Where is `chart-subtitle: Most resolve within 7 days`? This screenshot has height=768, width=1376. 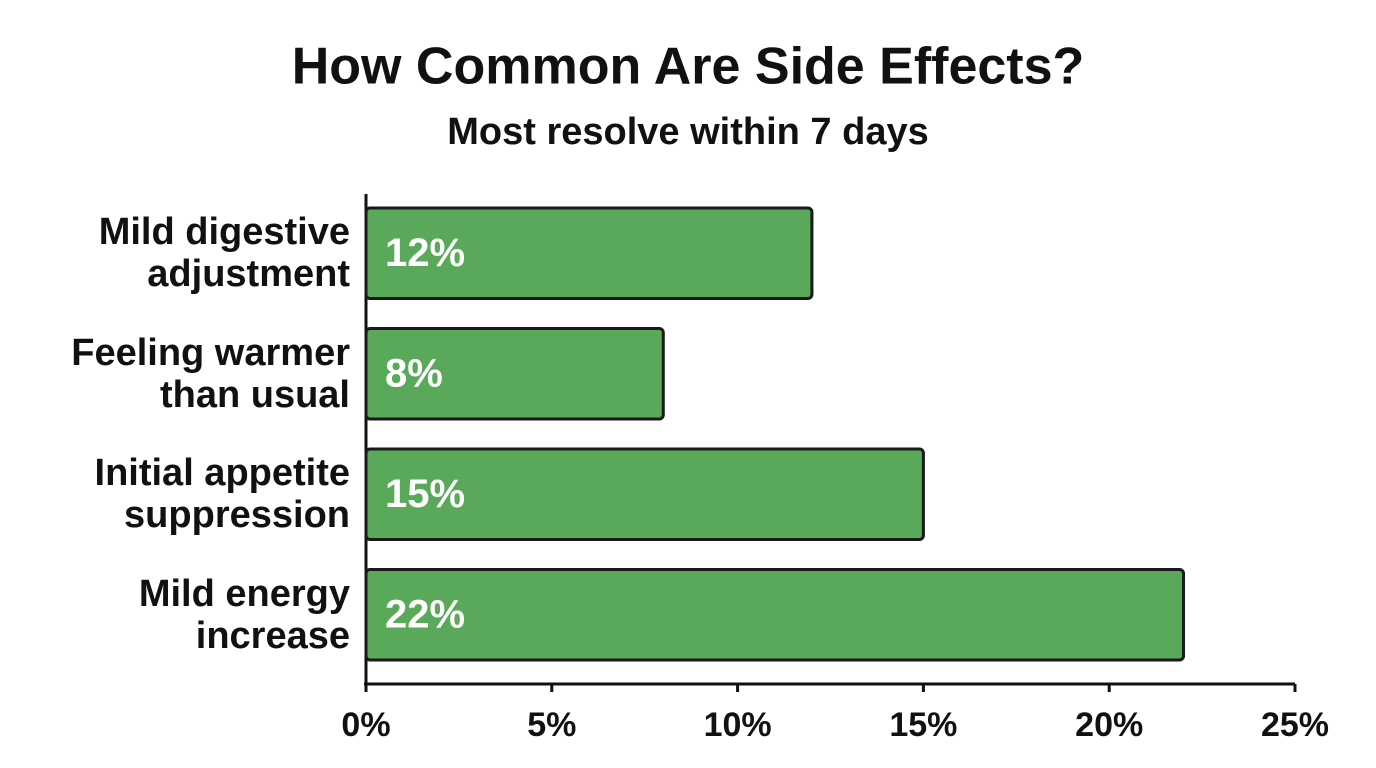
chart-subtitle: Most resolve within 7 days is located at coordinates (687, 132).